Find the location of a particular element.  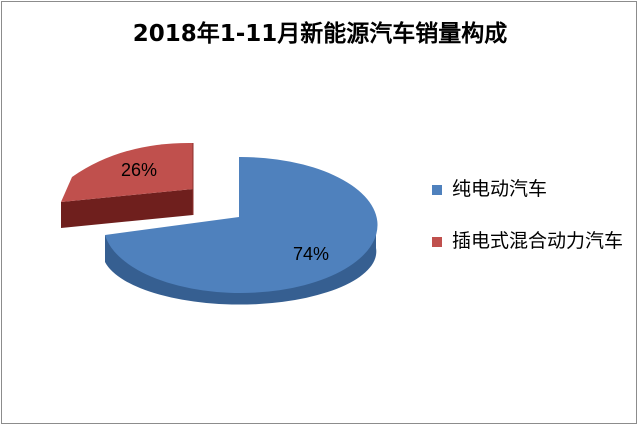

chart-title: 2018年1-11月新能源汽车销量构成 is located at coordinates (320, 34).